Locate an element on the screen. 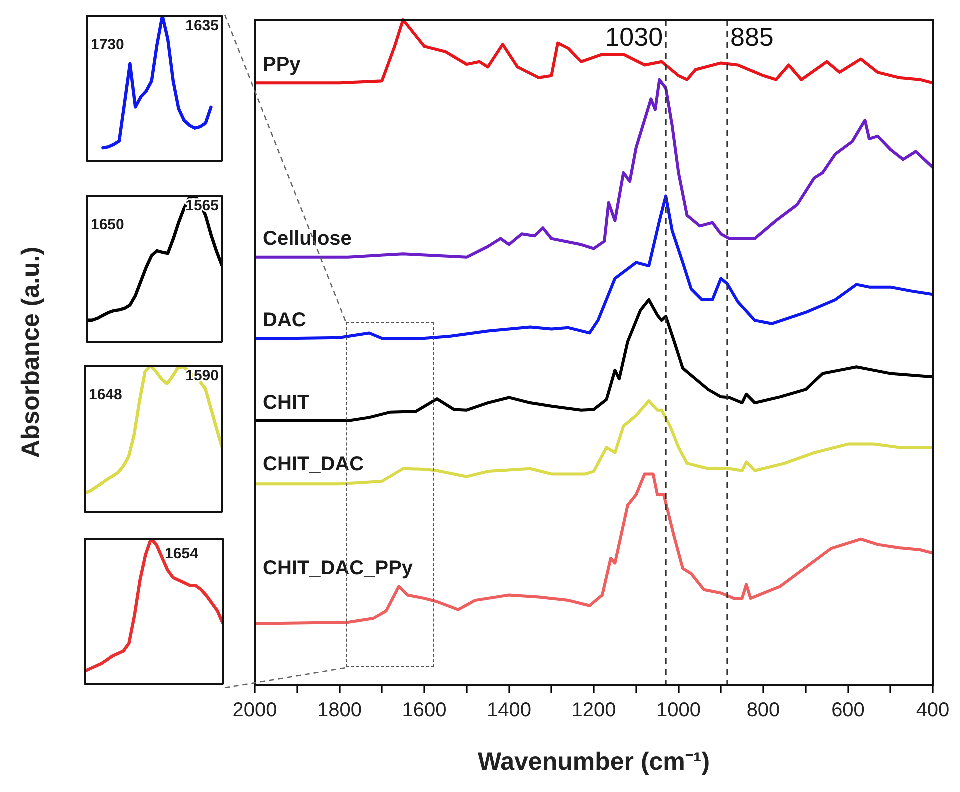  series-label: CHIT is located at coordinates (286, 403).